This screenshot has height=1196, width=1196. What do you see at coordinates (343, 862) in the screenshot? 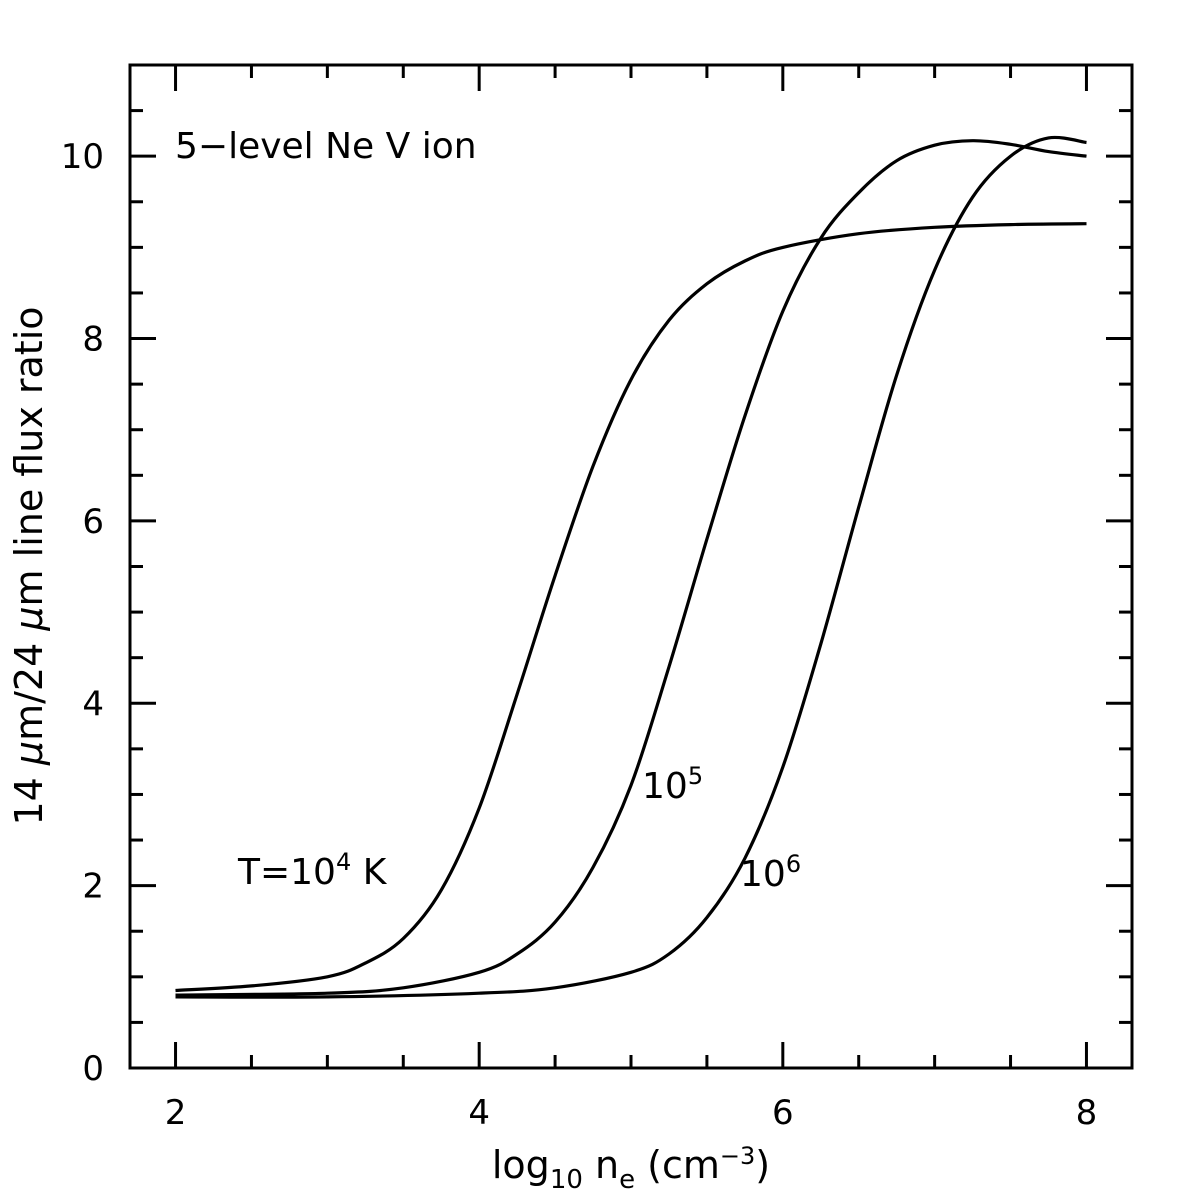
I see `annotation-t1-sup: 4` at bounding box center [343, 862].